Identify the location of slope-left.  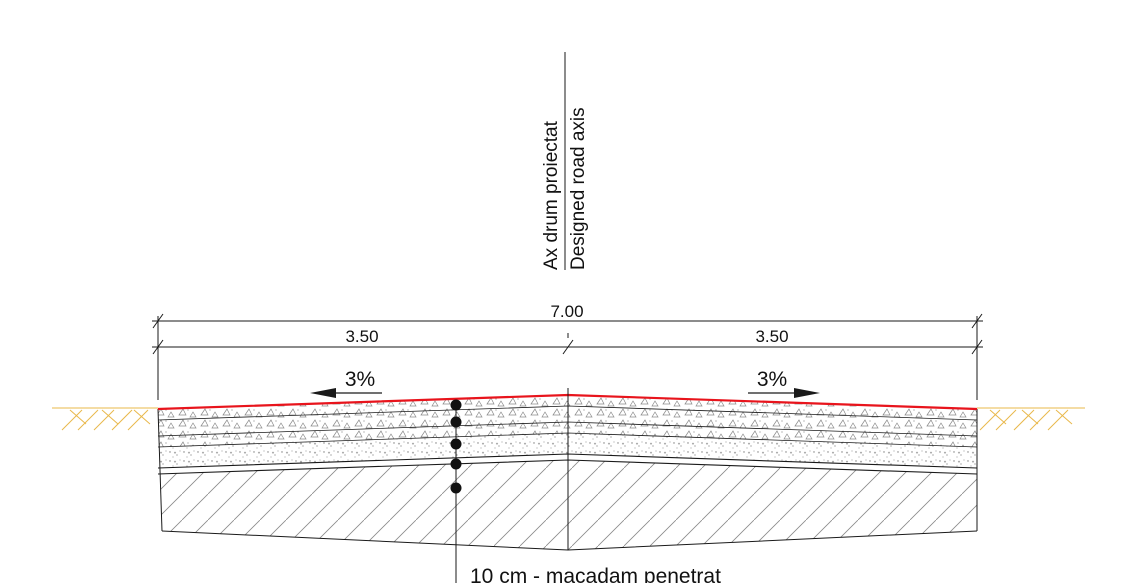
(346, 393).